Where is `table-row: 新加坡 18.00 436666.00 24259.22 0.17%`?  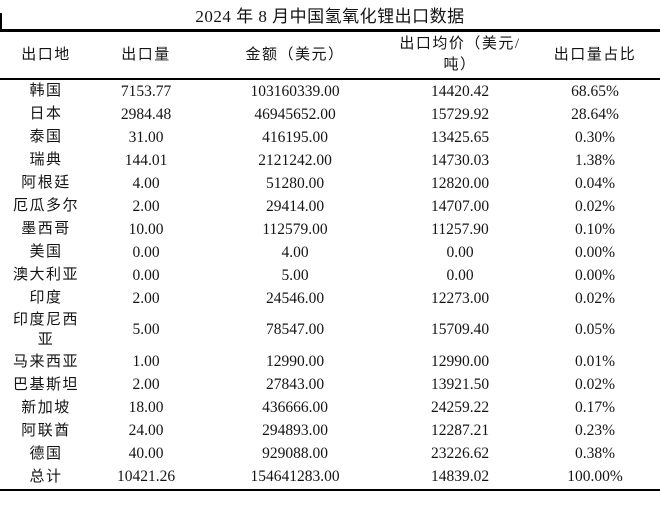 table-row: 新加坡 18.00 436666.00 24259.22 0.17% is located at coordinates (330, 408).